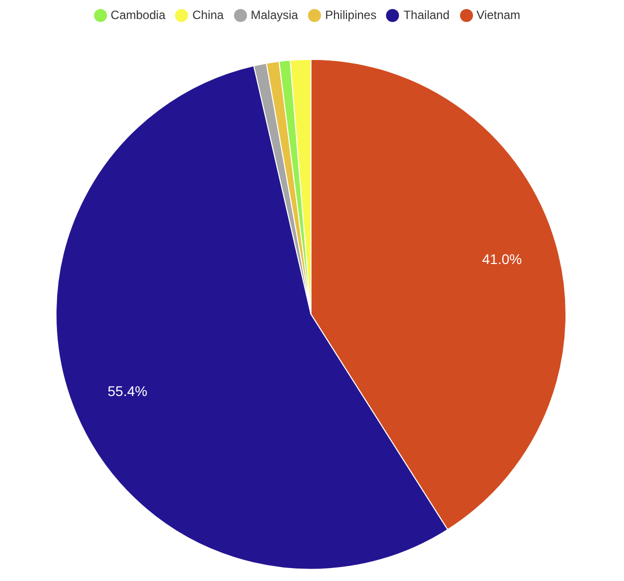 Image resolution: width=624 pixels, height=581 pixels. Describe the element at coordinates (498, 15) in the screenshot. I see `legend-label: Vietnam` at that location.